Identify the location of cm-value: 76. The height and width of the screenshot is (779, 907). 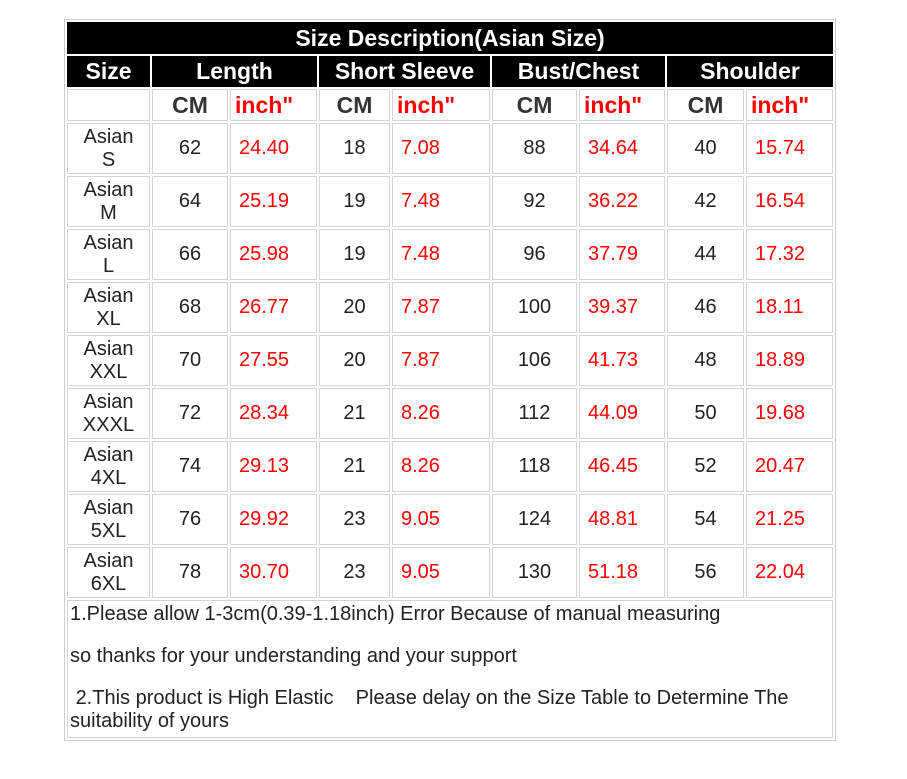
(190, 519).